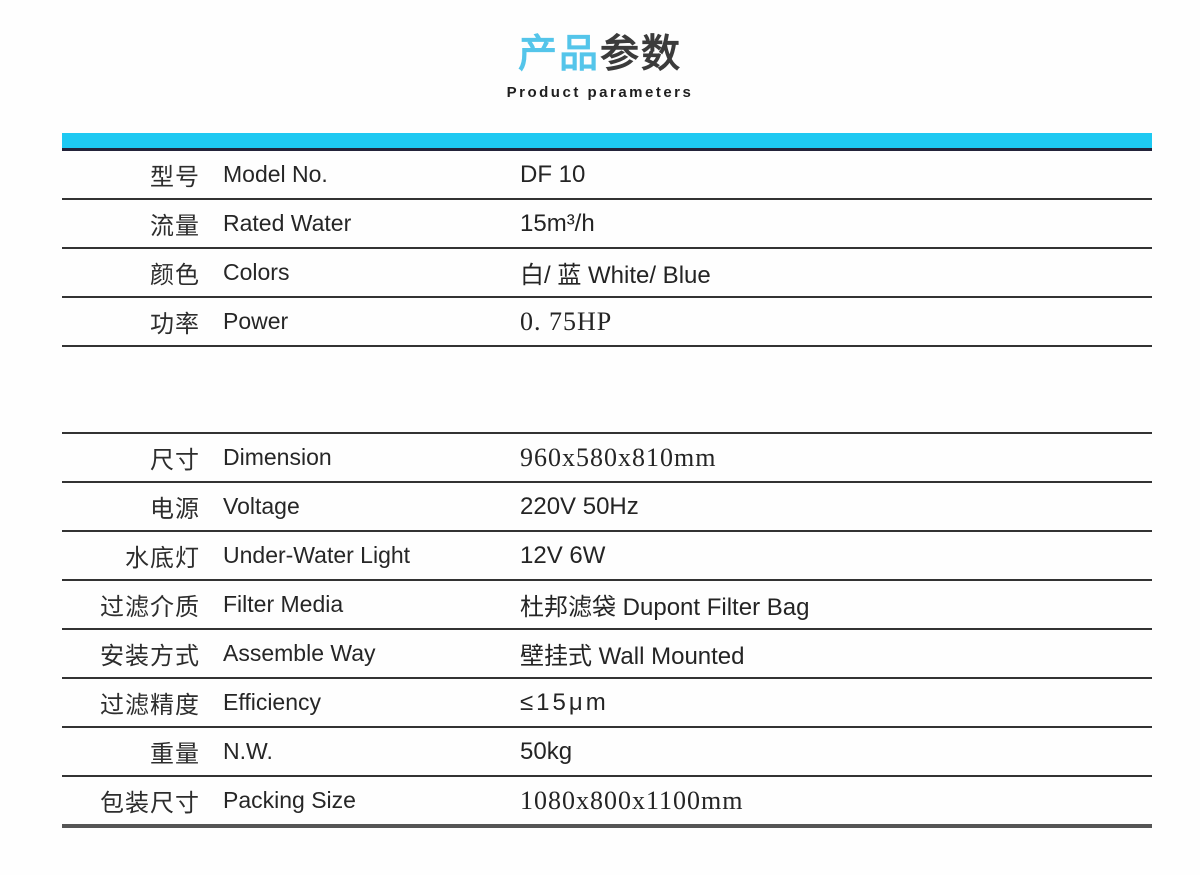 The height and width of the screenshot is (875, 1200). Describe the element at coordinates (632, 800) in the screenshot. I see `spec-value: 1080x800x1100mm` at that location.